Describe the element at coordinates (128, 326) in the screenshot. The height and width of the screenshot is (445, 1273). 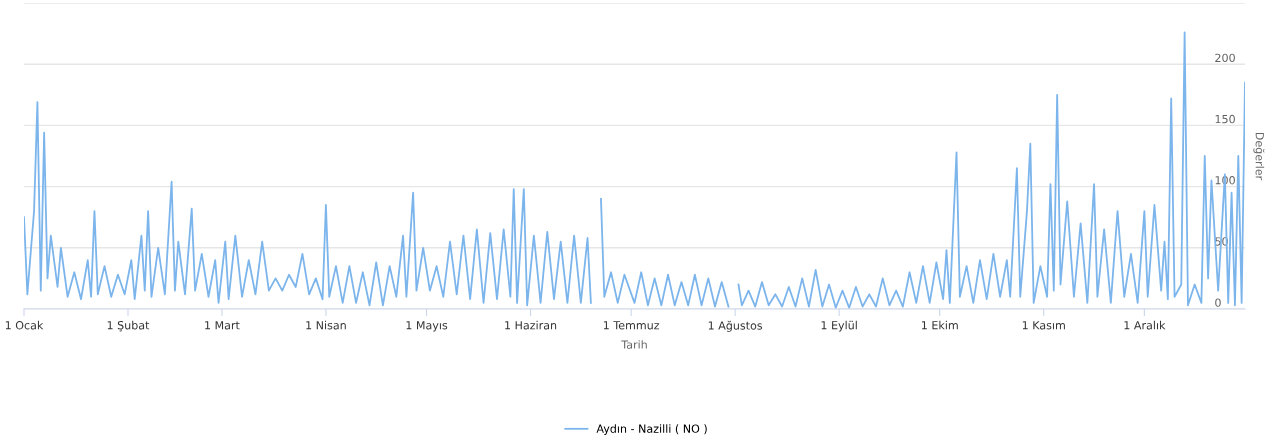
I see `x-tick-label: 1 Şubat` at that location.